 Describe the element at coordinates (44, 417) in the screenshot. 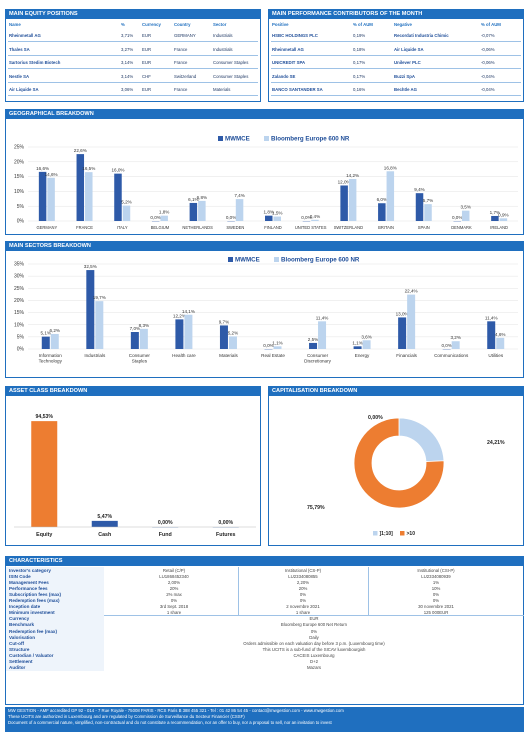

I see `asset-value-label: 94,53%` at that location.